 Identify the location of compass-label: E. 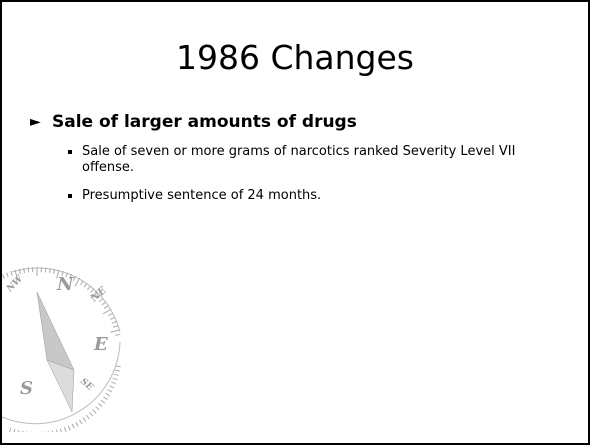
(100, 344).